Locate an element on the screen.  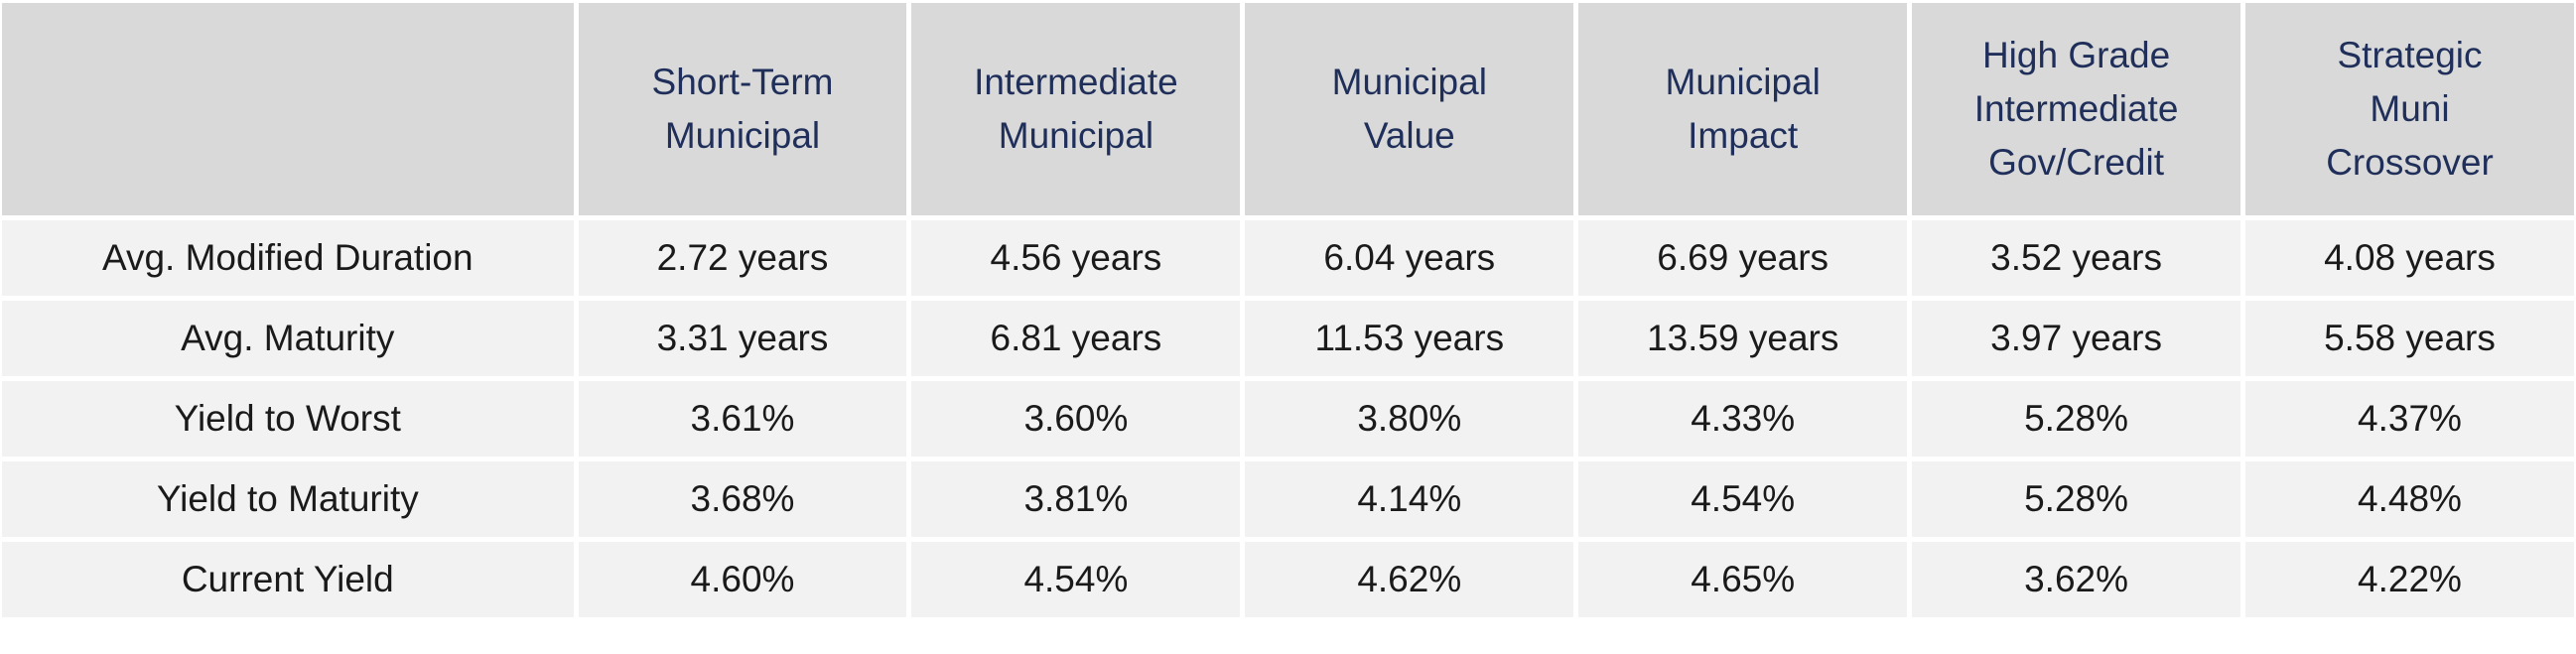
table-cell: 4.22% is located at coordinates (2410, 579).